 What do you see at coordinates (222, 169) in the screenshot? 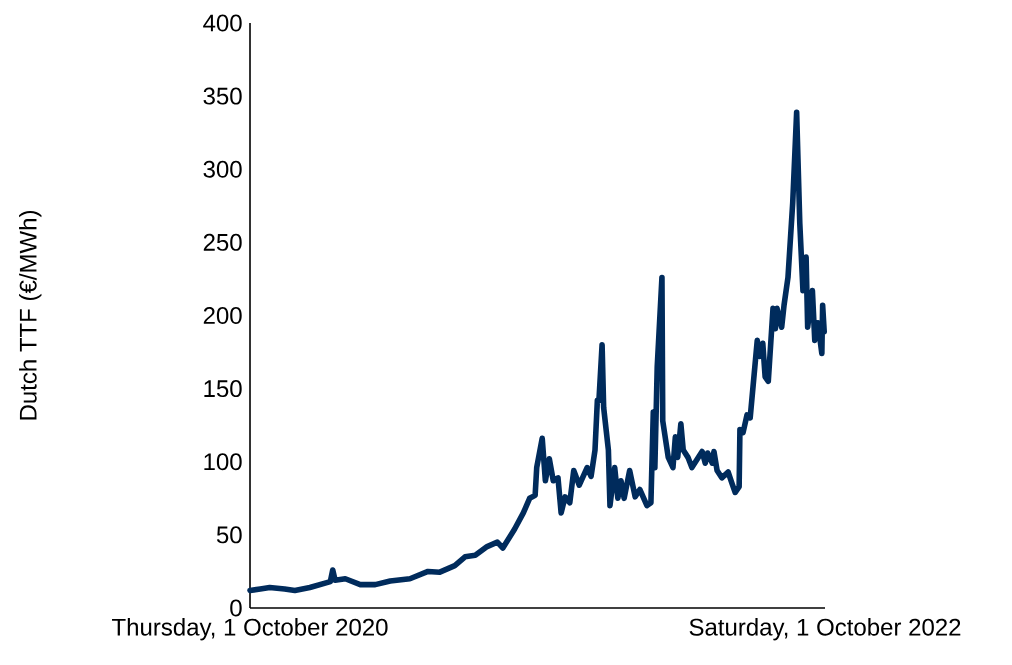
I see `y-tick-label: 300` at bounding box center [222, 169].